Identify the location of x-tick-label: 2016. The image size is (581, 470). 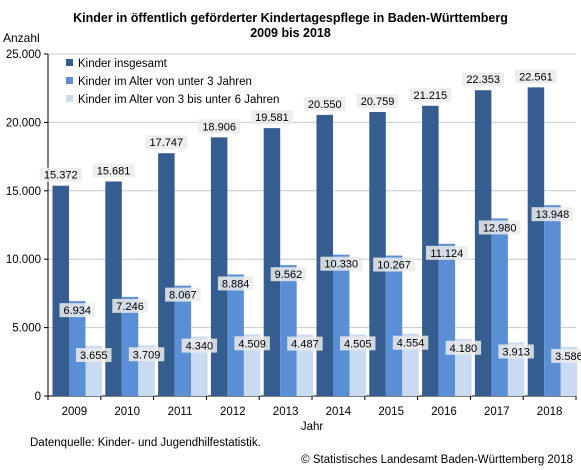
(444, 412).